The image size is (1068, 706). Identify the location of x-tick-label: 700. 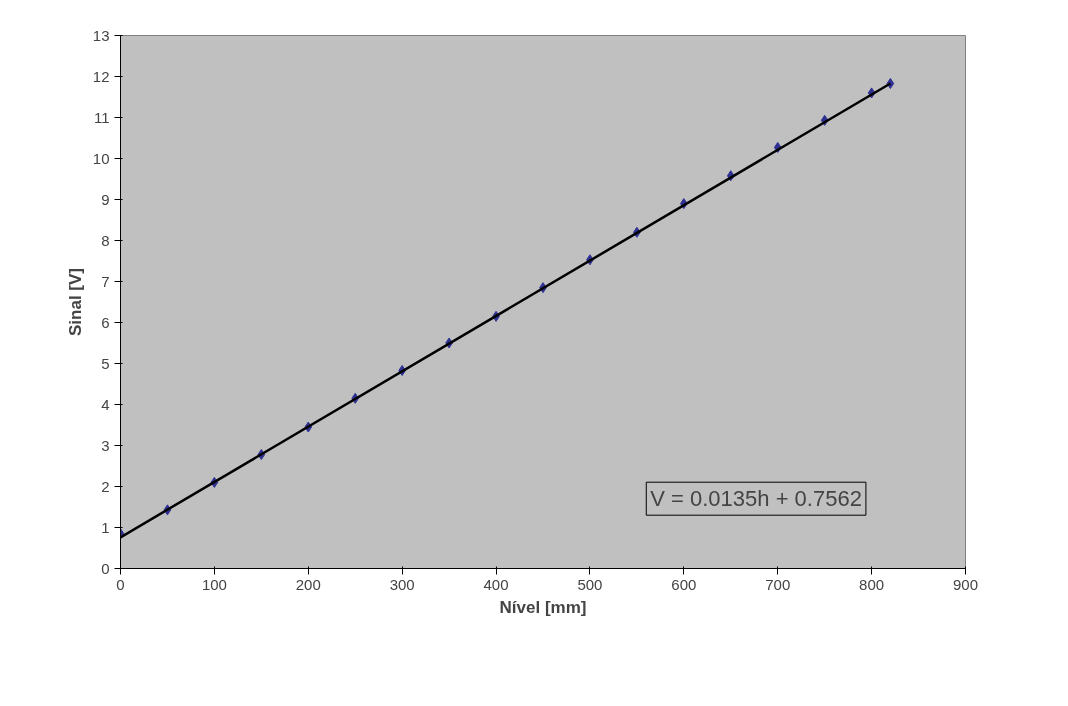
(778, 584).